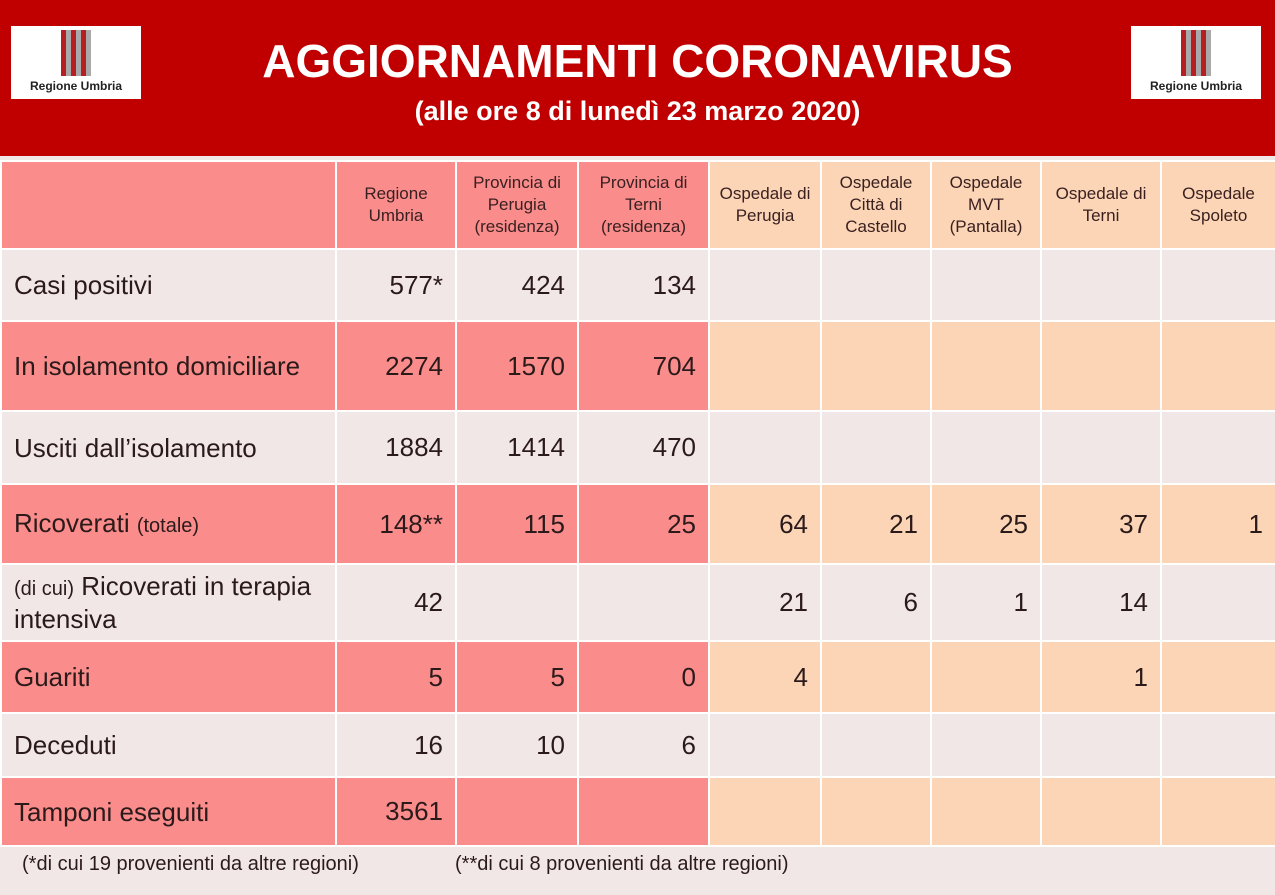 The height and width of the screenshot is (895, 1275). Describe the element at coordinates (643, 205) in the screenshot. I see `column-header: Provincia di Terni (residenza)` at that location.